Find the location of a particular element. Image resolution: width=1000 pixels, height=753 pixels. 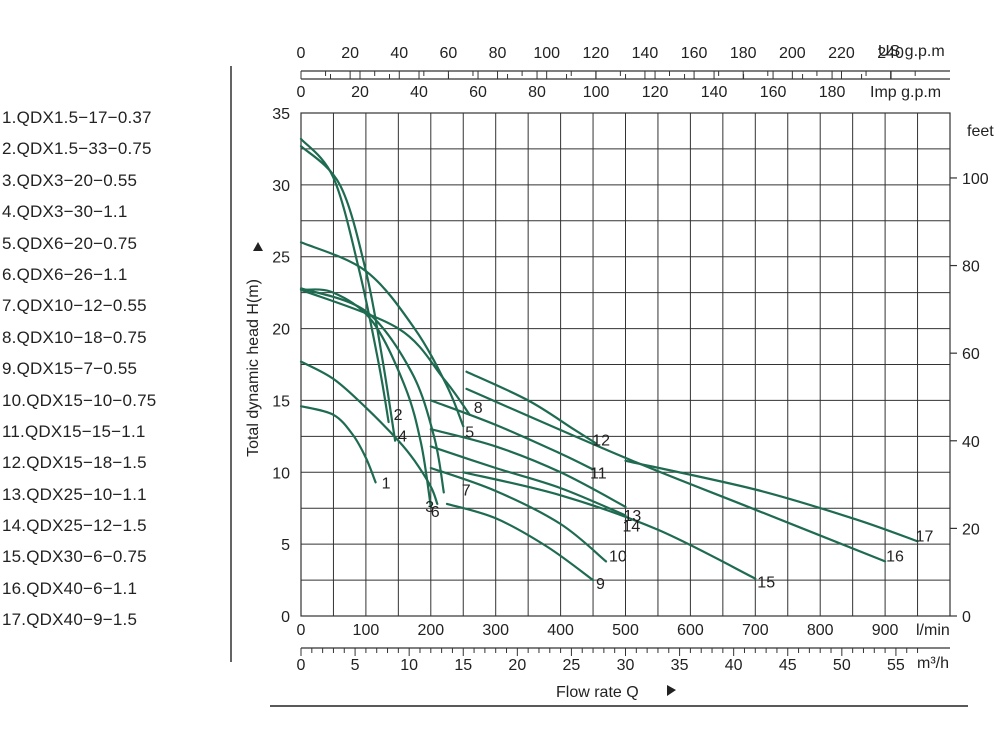

m3h-tick-label: 55 is located at coordinates (896, 665).